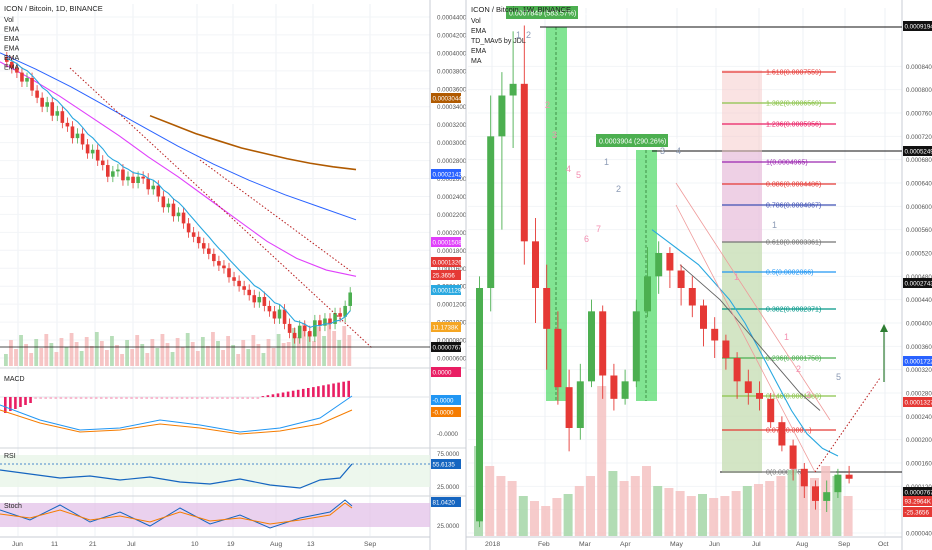  What do you see at coordinates (452, 179) in the screenshot?
I see `left-y-tick: 0.0002600` at bounding box center [452, 179].